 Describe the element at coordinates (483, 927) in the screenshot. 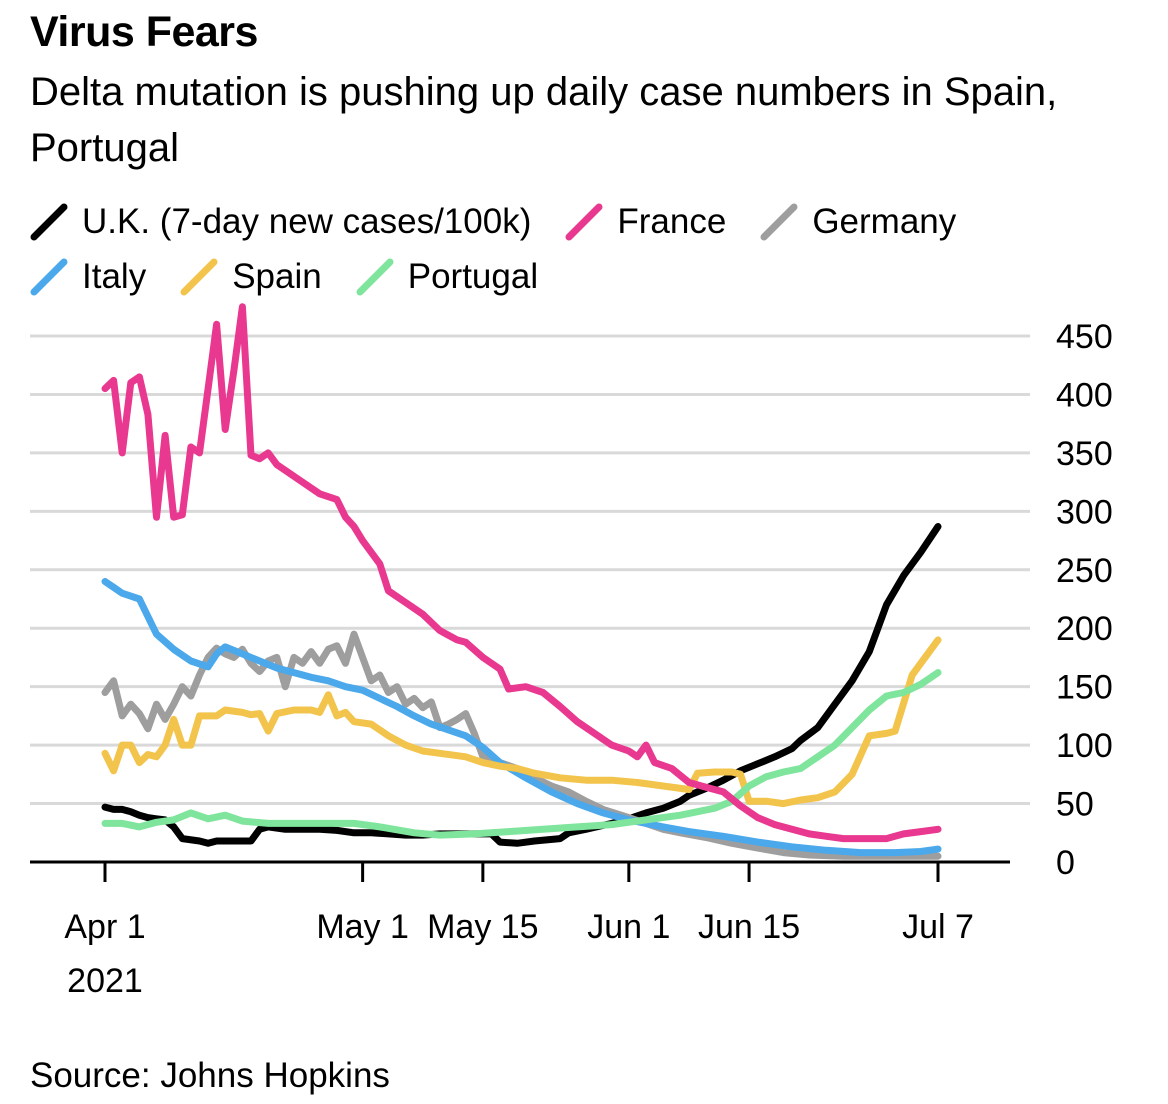

I see `x-tick-label: May 15` at that location.